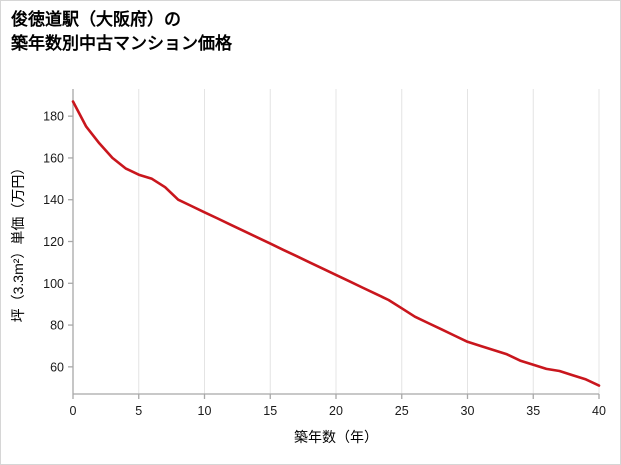  I want to click on chart-title-line1: 俊徳道駅（大阪府）の, so click(96, 19).